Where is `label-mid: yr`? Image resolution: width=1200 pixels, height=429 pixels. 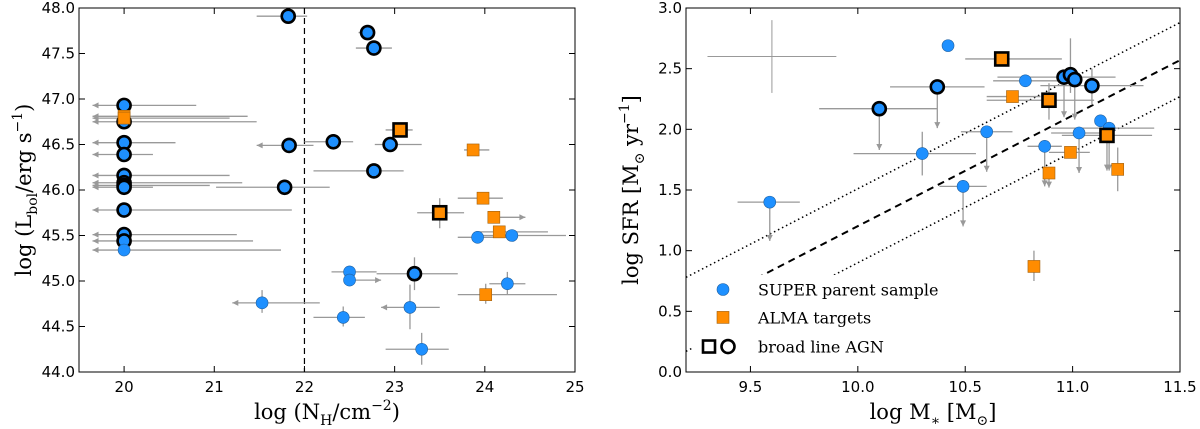
label-mid: yr is located at coordinates (631, 138).